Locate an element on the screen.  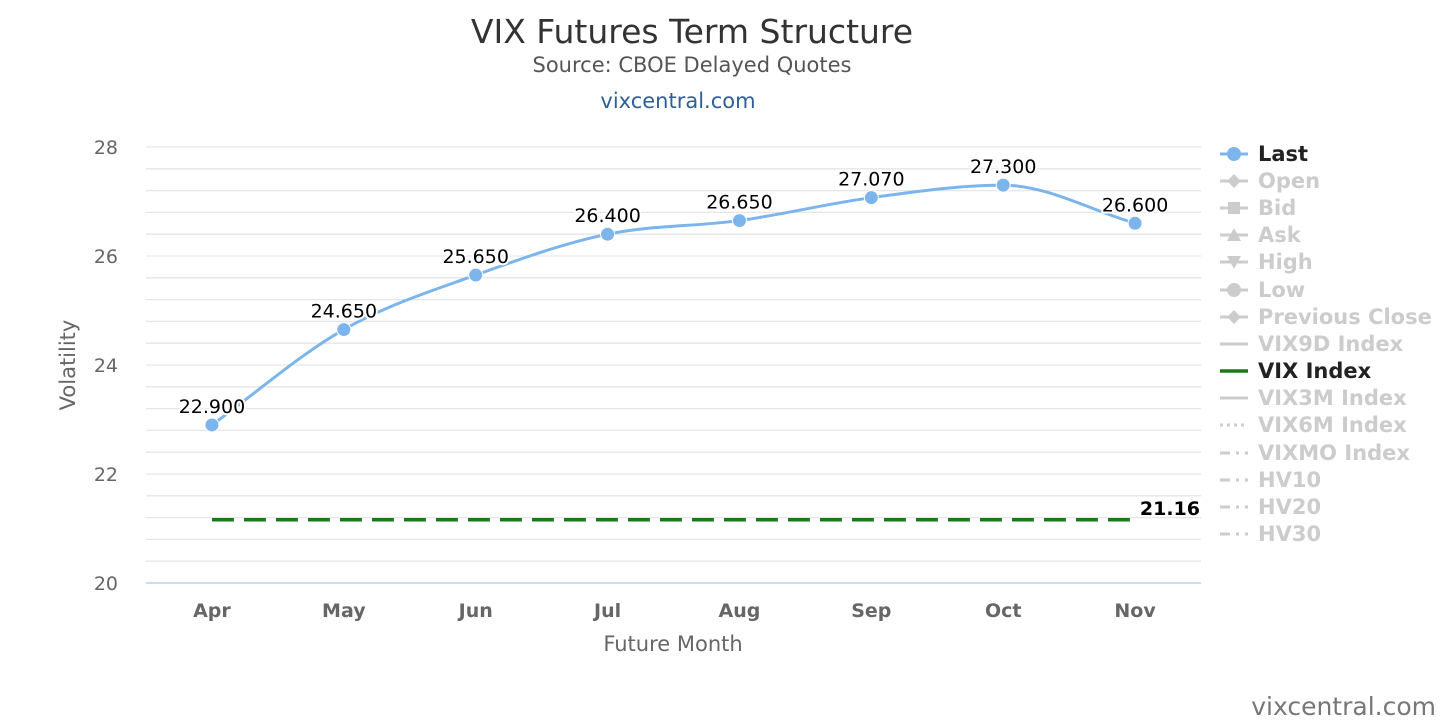
last-price-label: 26.650 is located at coordinates (739, 203).